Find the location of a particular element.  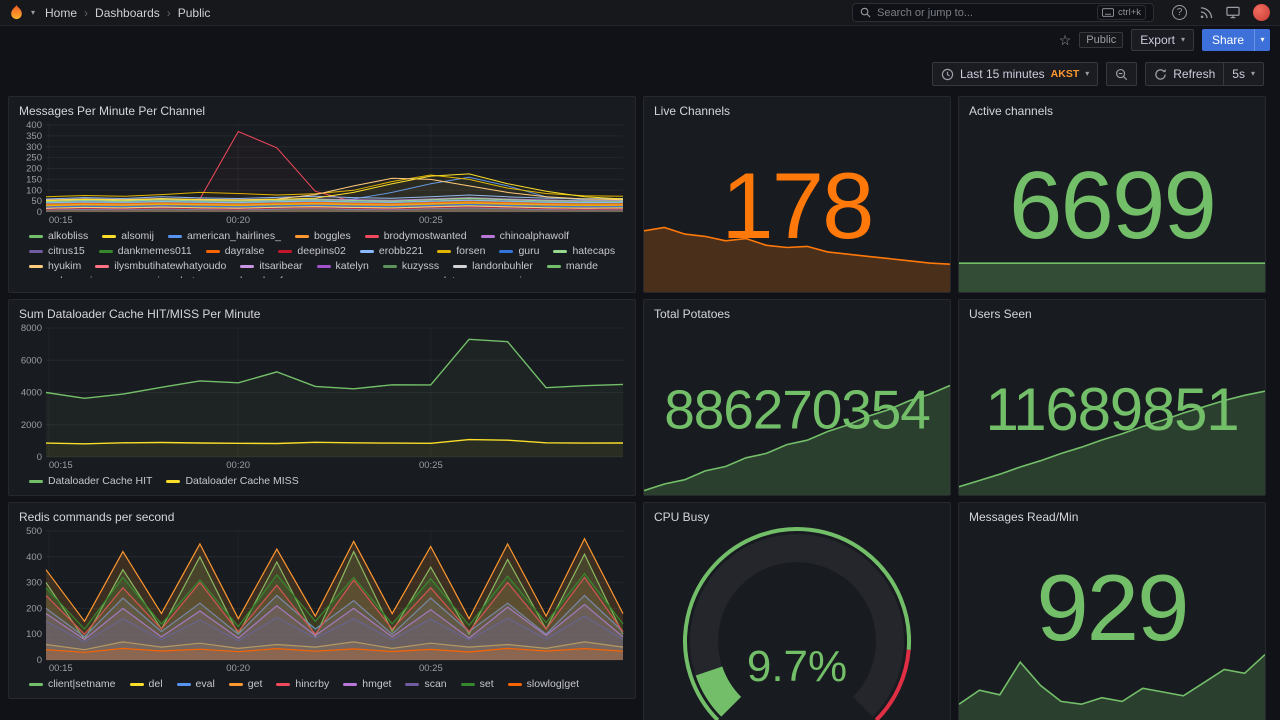

legend-item: alsomij is located at coordinates (128, 236).